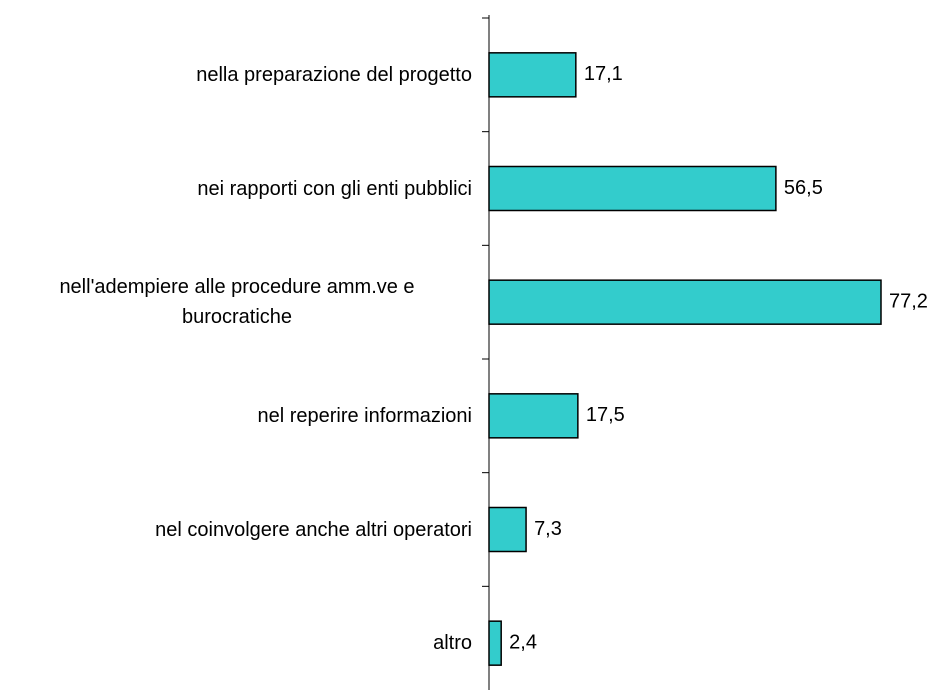 Image resolution: width=942 pixels, height=693 pixels. What do you see at coordinates (523, 642) in the screenshot?
I see `value-label: 2,4` at bounding box center [523, 642].